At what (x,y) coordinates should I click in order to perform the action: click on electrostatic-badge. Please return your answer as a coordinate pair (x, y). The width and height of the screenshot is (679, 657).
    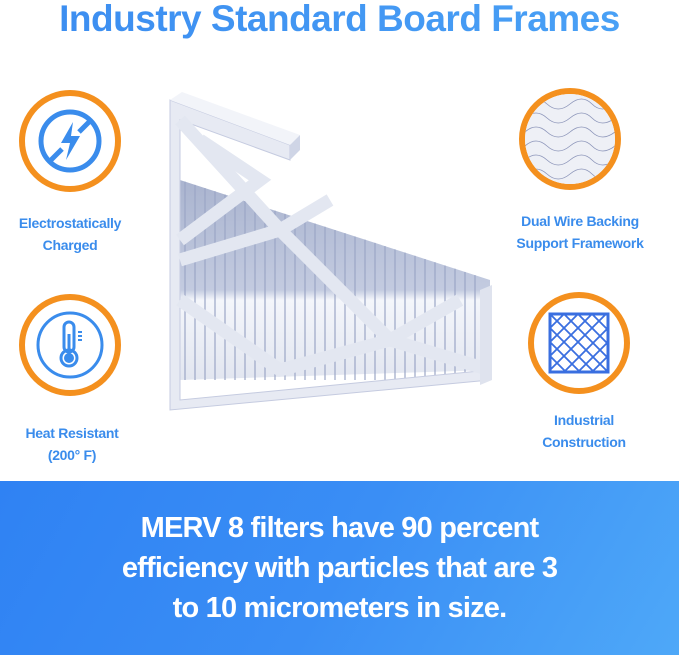
    Looking at the image, I should click on (70, 141).